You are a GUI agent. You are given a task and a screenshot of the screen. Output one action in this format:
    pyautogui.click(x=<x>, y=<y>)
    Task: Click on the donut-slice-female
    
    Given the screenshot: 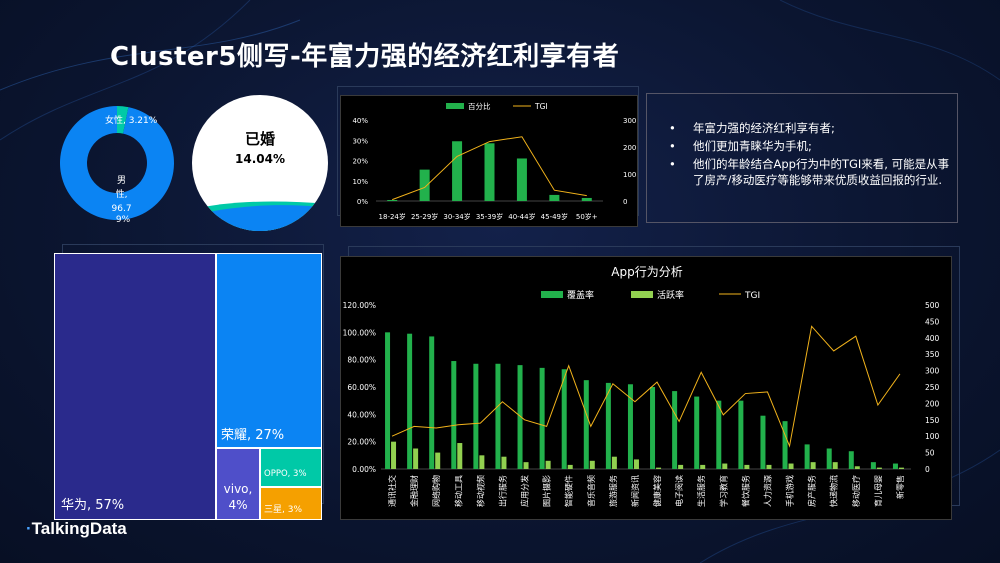 What is the action you would take?
    pyautogui.click(x=123, y=120)
    